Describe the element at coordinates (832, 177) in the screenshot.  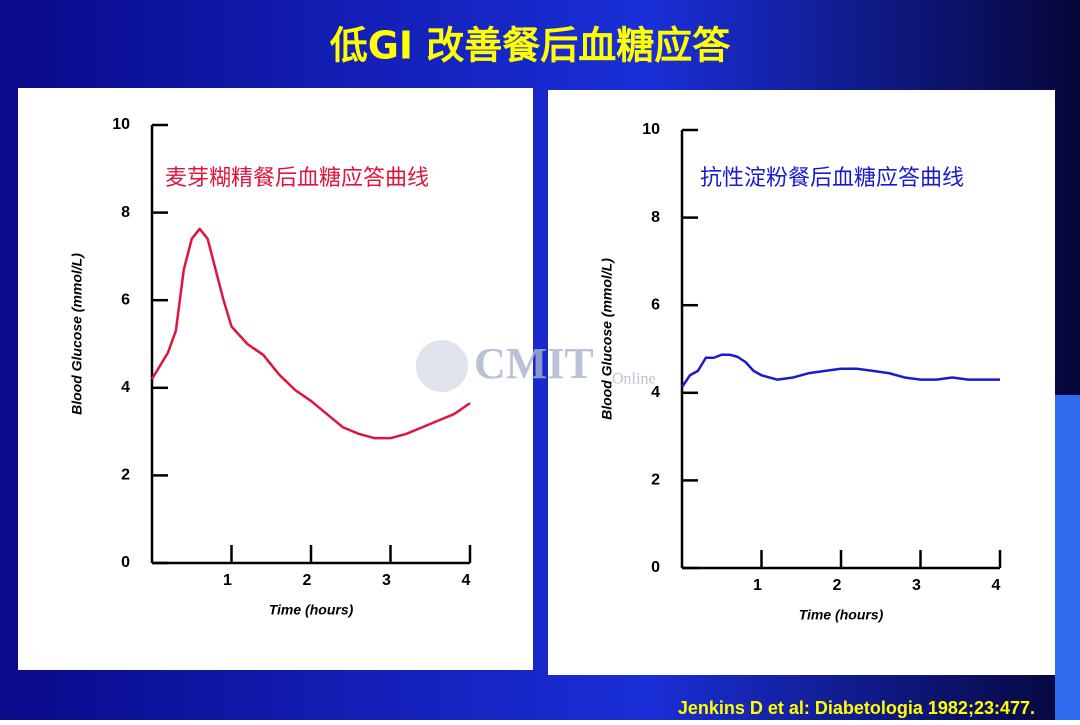
I see `annotation: 抗性淀粉餐后血糖应答曲线` at that location.